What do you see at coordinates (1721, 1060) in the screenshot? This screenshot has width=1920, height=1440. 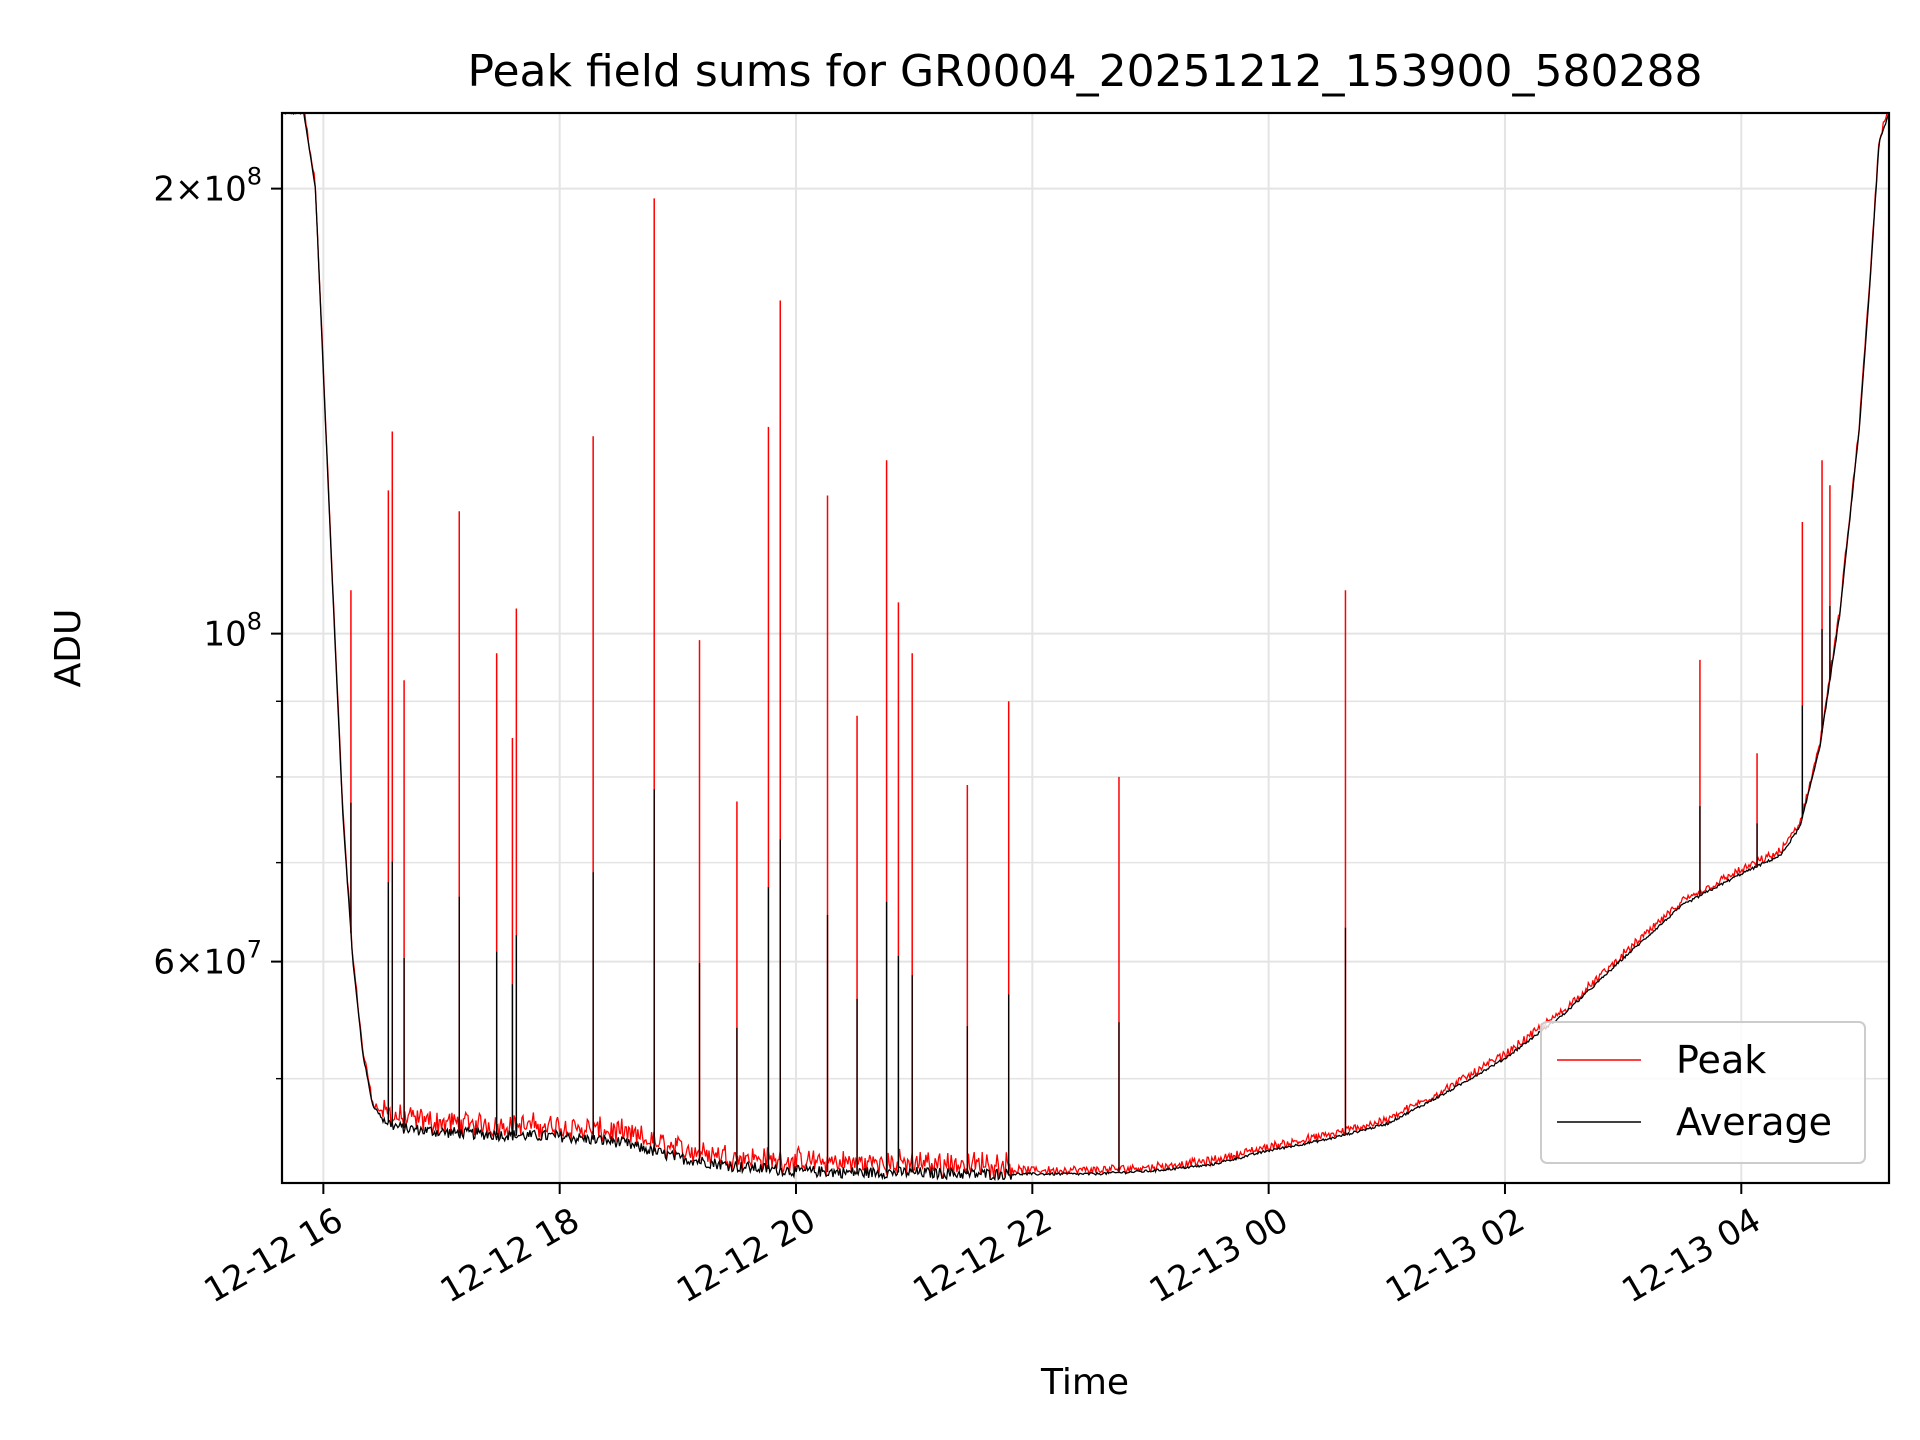 I see `legend-peak-label: Peak` at bounding box center [1721, 1060].